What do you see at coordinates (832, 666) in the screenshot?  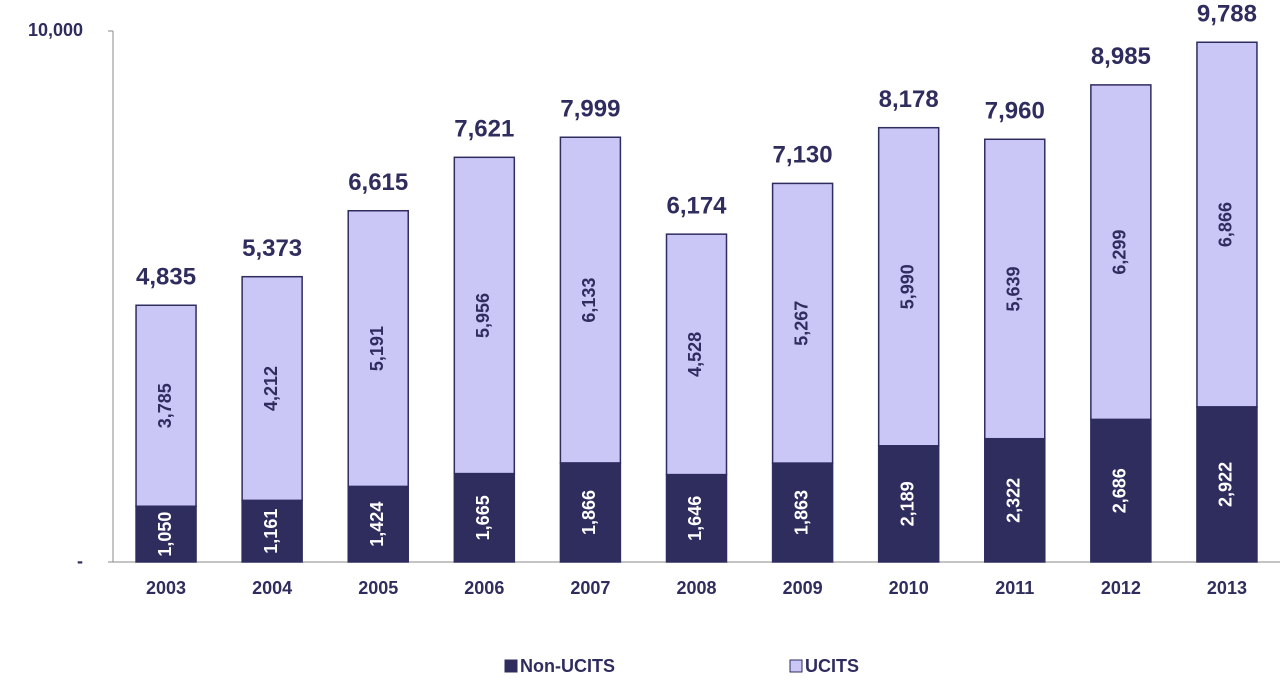 I see `legend-label: UCITS` at bounding box center [832, 666].